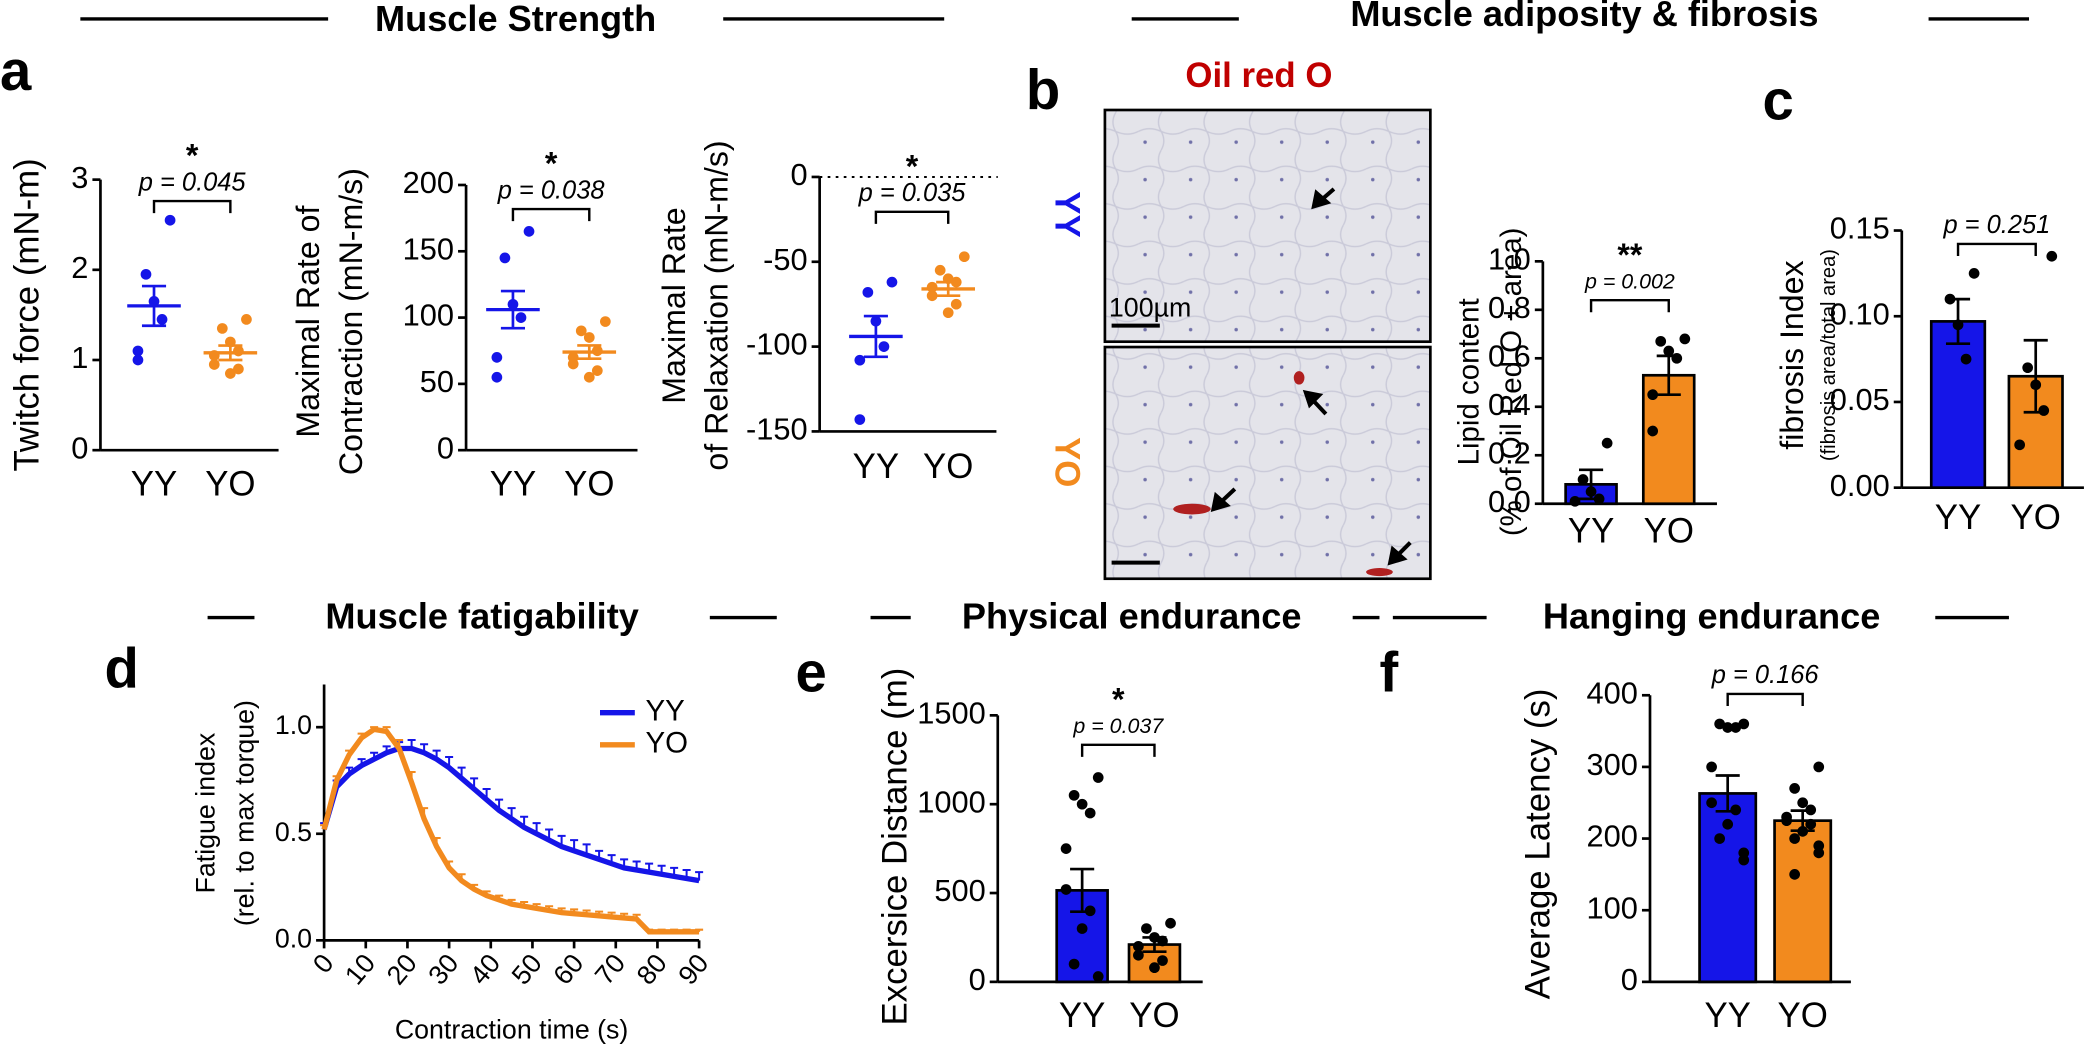 The height and width of the screenshot is (1049, 2100). Describe the element at coordinates (811, 671) in the screenshot. I see `panel-label: e` at that location.